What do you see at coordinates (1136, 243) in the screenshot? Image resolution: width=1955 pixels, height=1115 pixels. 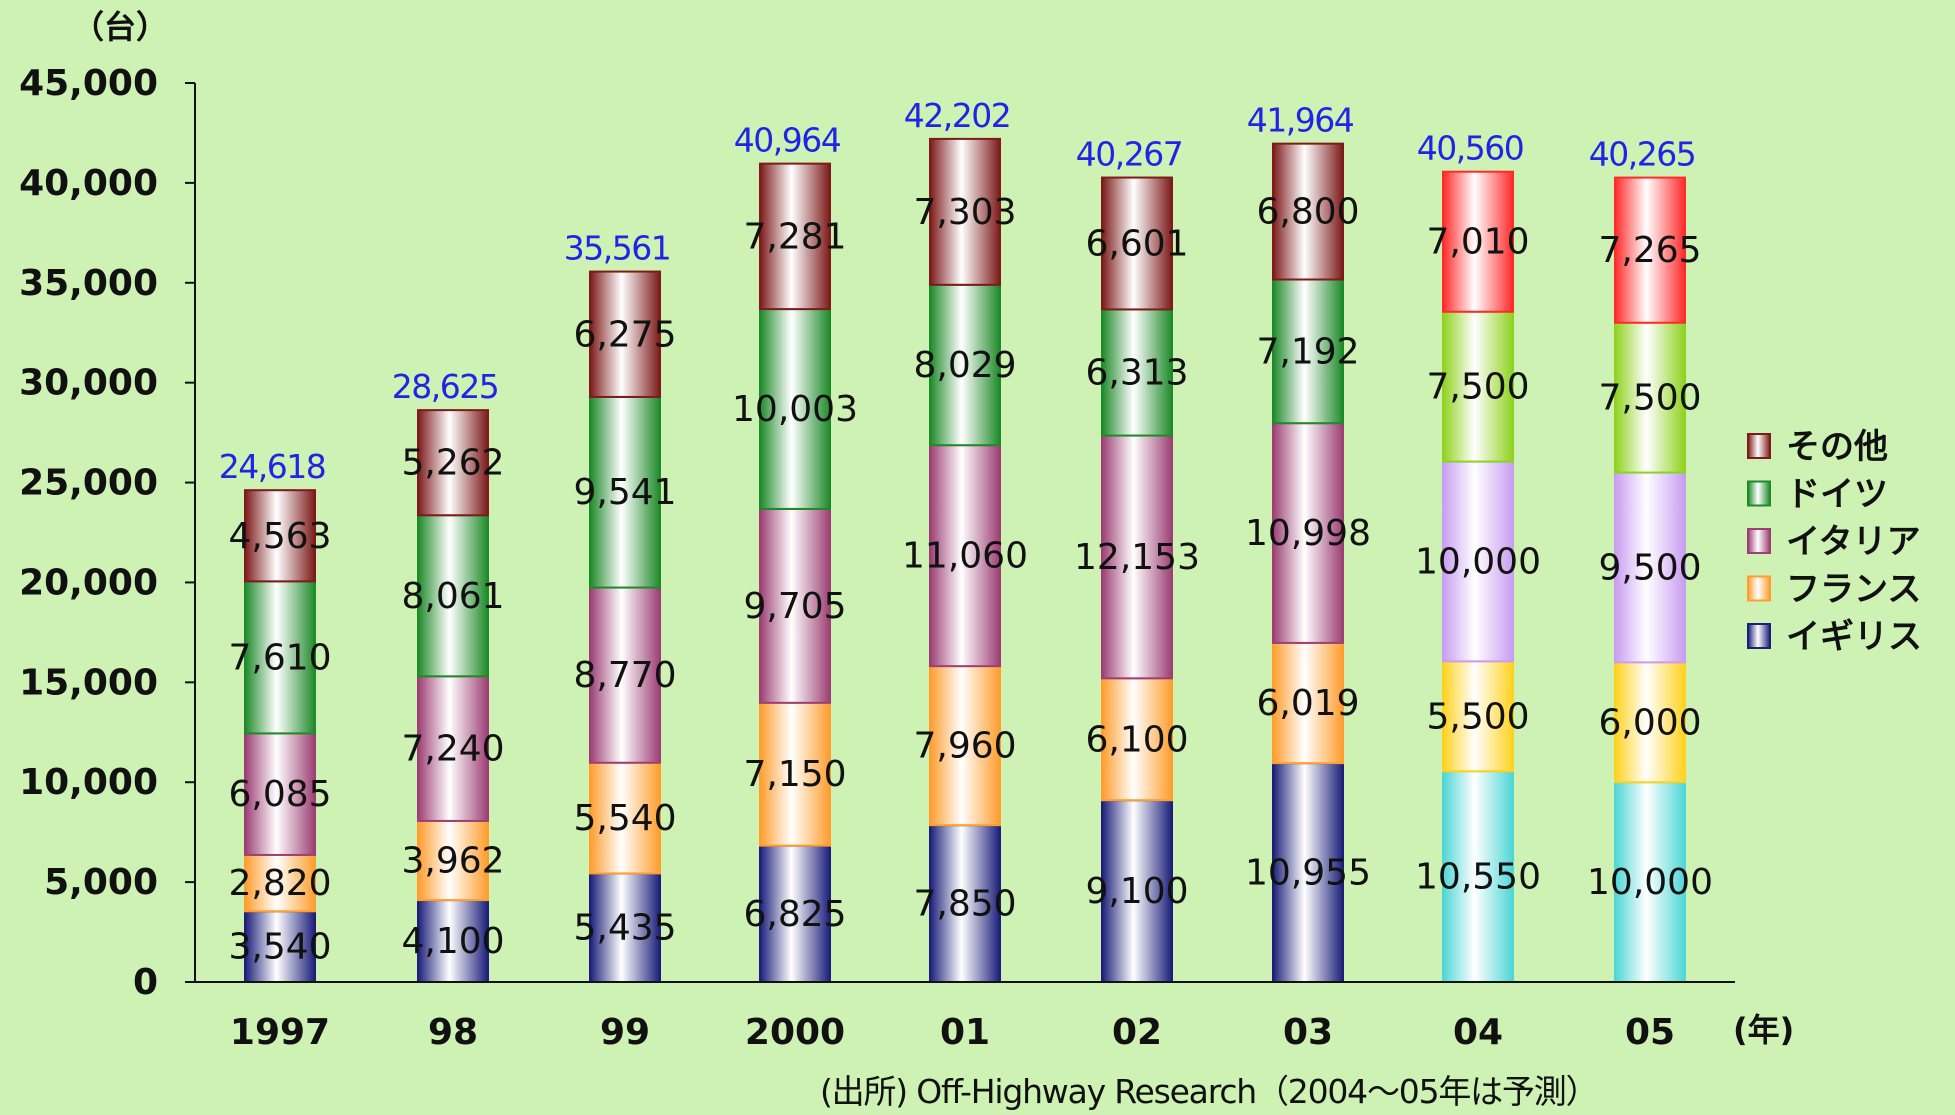 I see `segment-value-label: 6,601` at bounding box center [1136, 243].